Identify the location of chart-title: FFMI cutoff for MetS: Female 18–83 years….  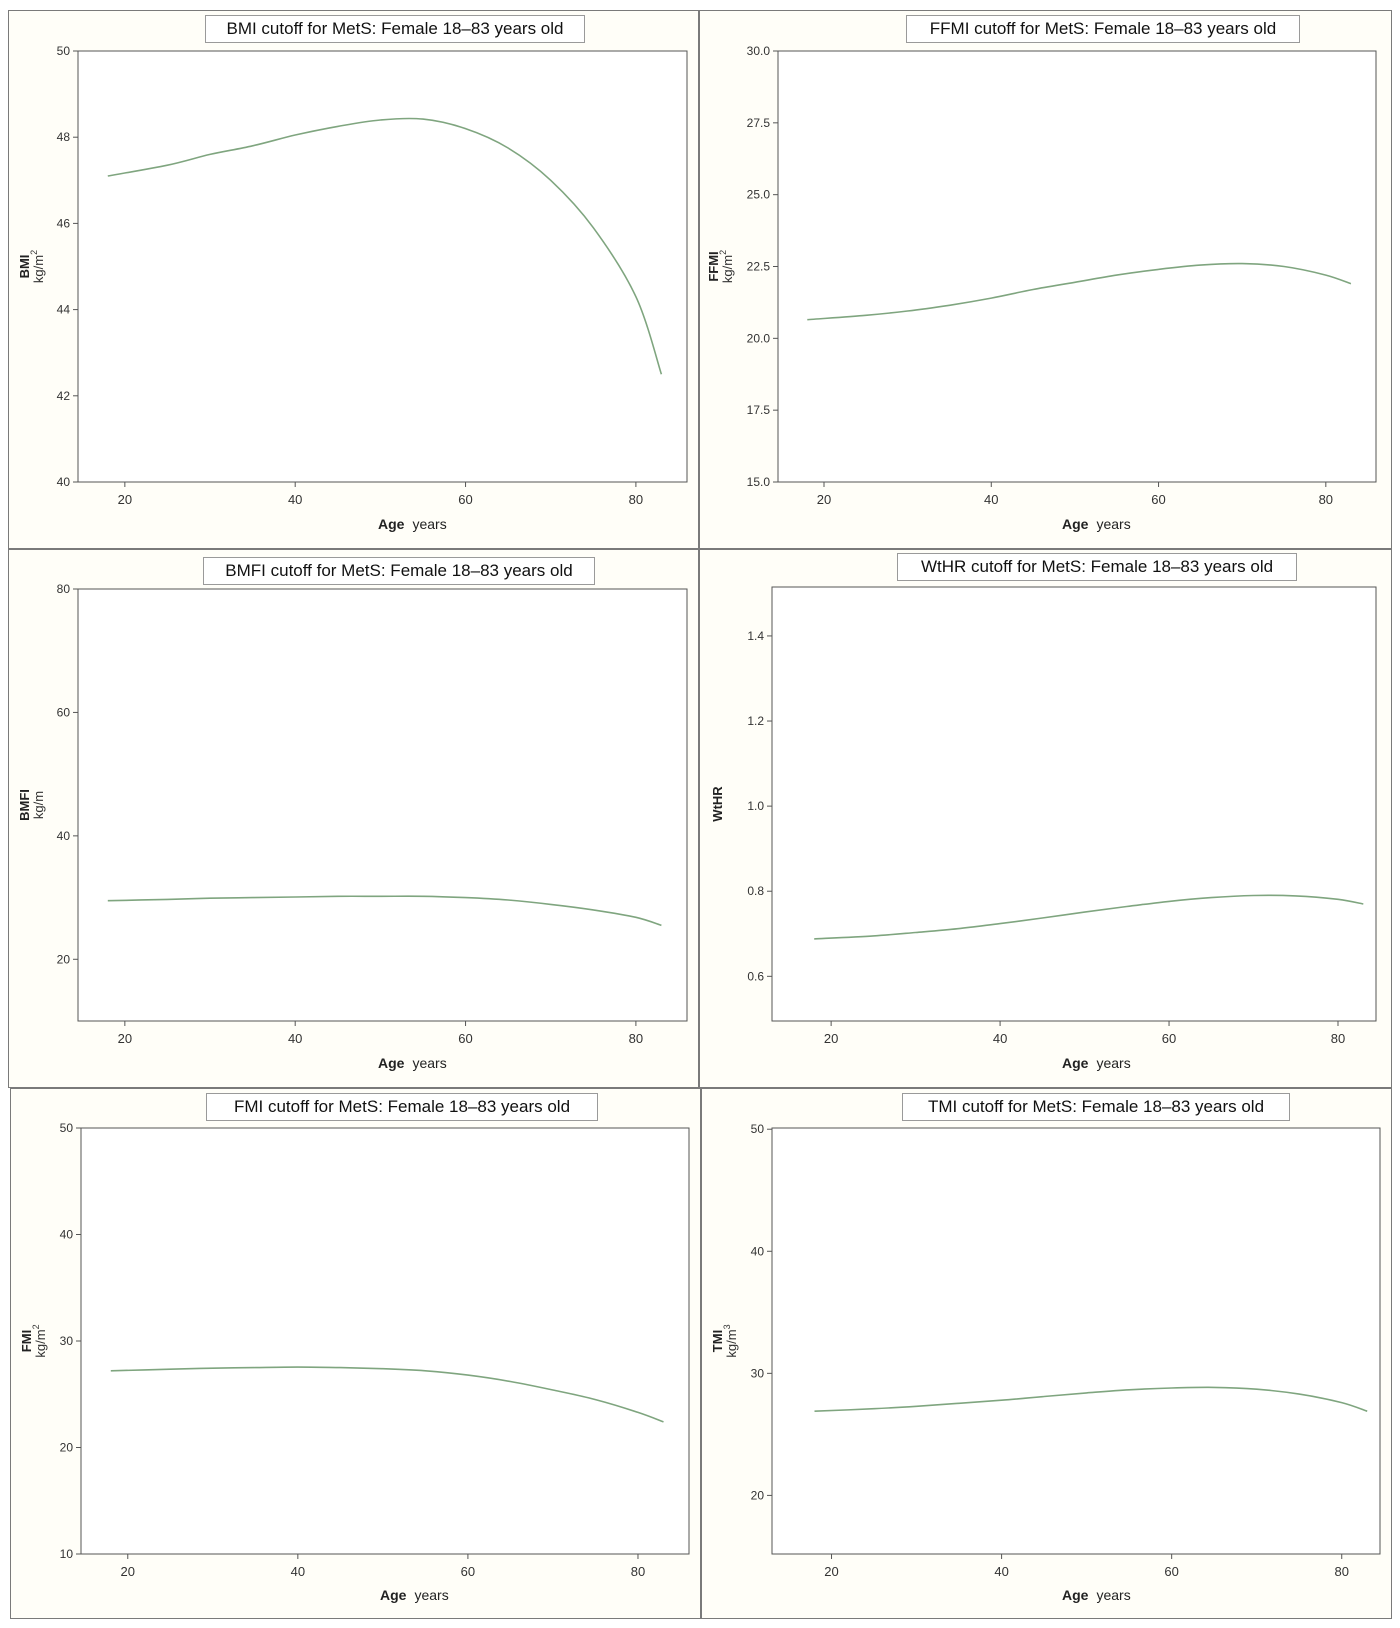
(1103, 29).